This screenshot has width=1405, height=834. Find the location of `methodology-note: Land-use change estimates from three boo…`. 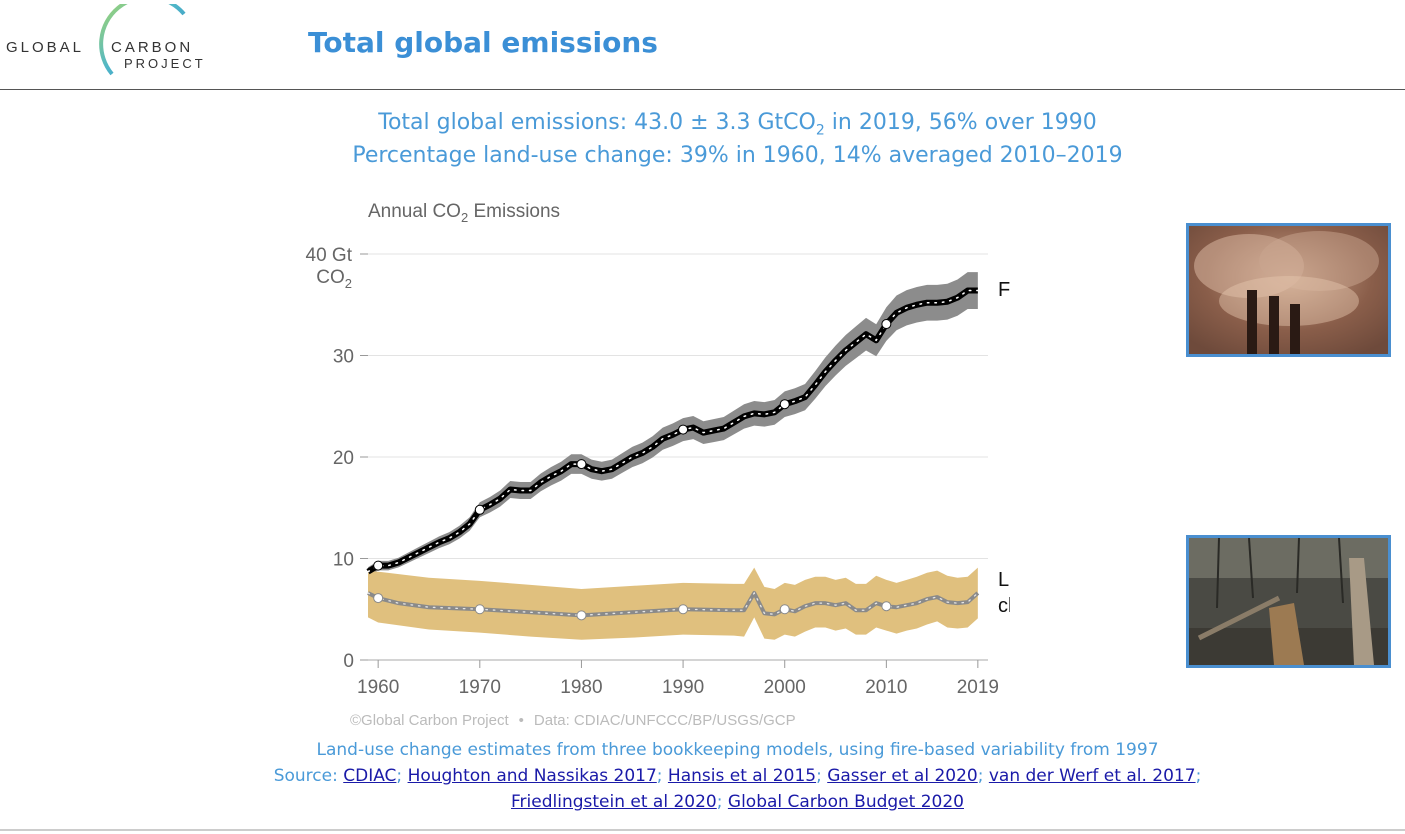

methodology-note: Land-use change estimates from three boo… is located at coordinates (737, 750).